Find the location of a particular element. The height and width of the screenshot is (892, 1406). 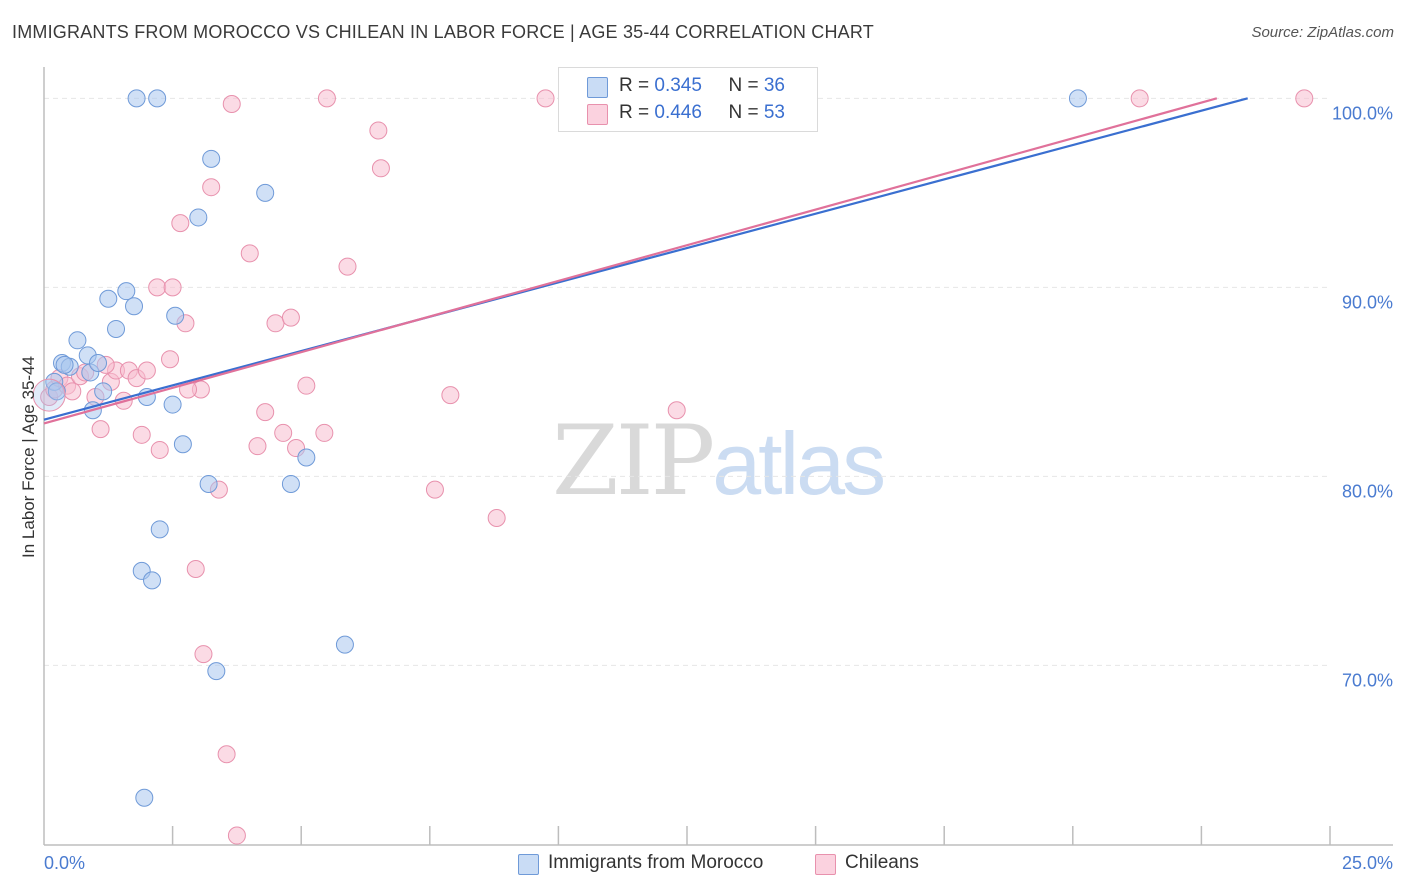

legend-swatch-chileans is located at coordinates (597, 114).